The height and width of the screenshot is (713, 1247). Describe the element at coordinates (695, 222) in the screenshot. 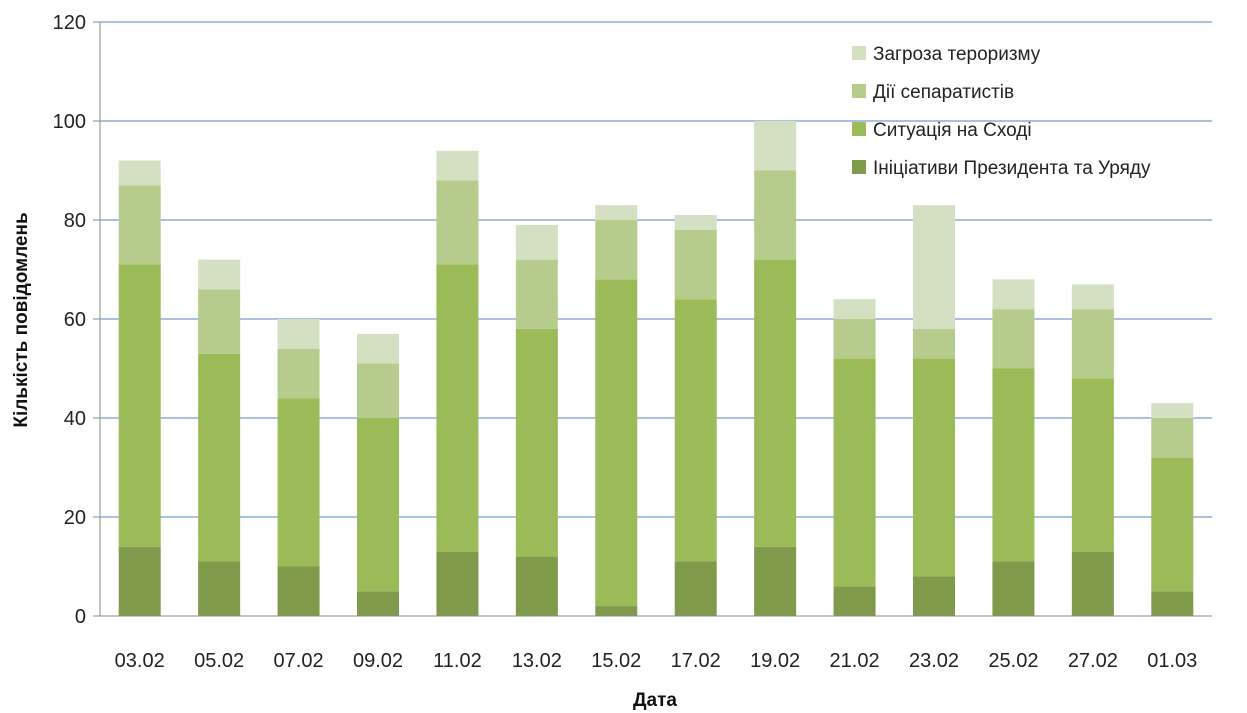

I see `bar-segment-17.02-s3` at that location.